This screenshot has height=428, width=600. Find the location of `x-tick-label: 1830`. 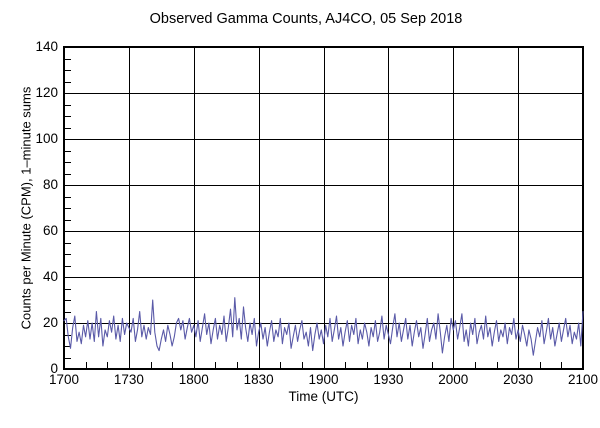

x-tick-label: 1830 is located at coordinates (258, 379).